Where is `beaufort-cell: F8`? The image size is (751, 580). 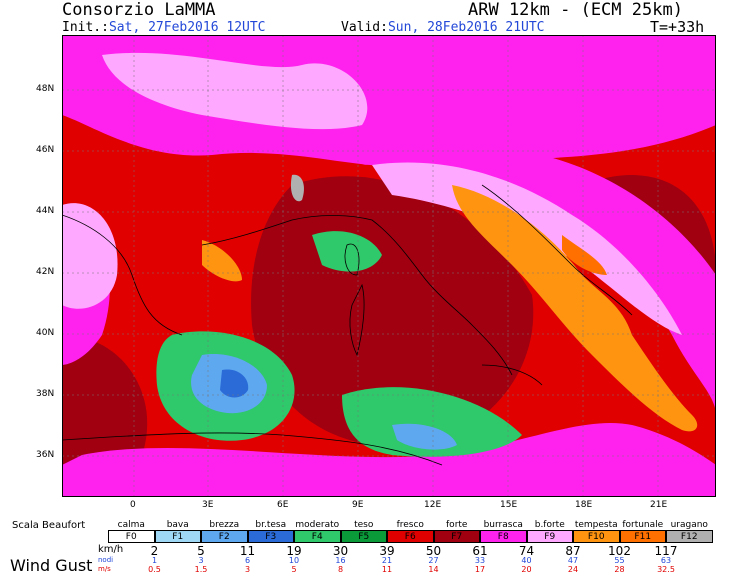
beaufort-cell: F8 is located at coordinates (503, 536).